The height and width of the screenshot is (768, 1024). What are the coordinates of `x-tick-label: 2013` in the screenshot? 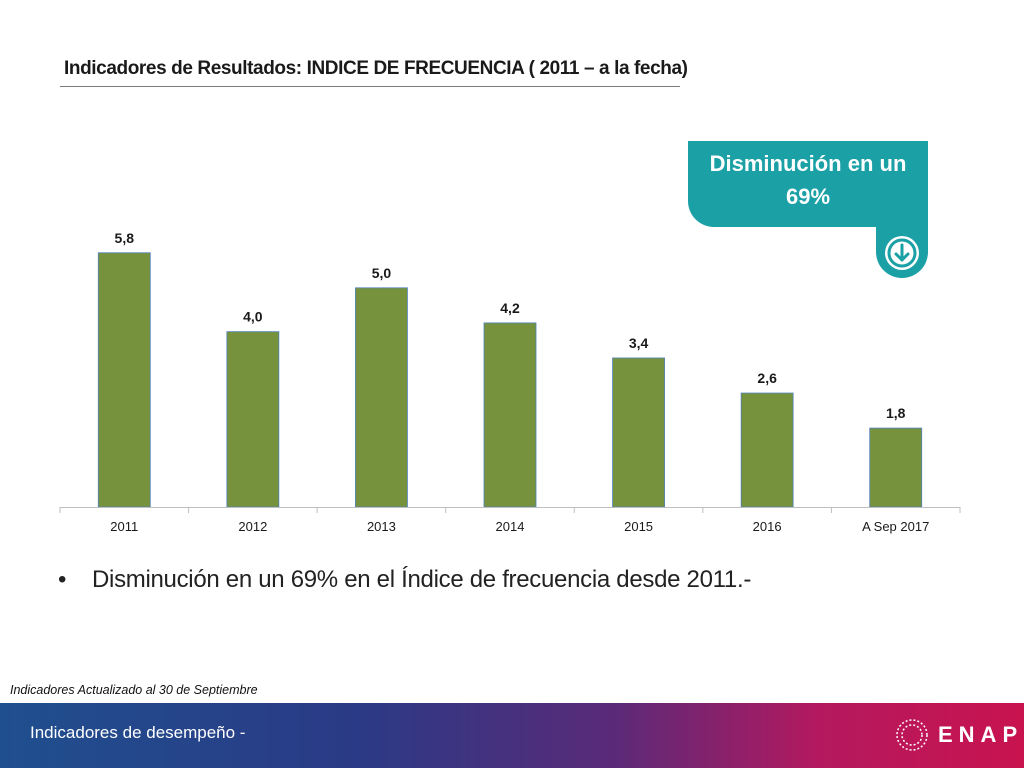 It's located at (381, 526).